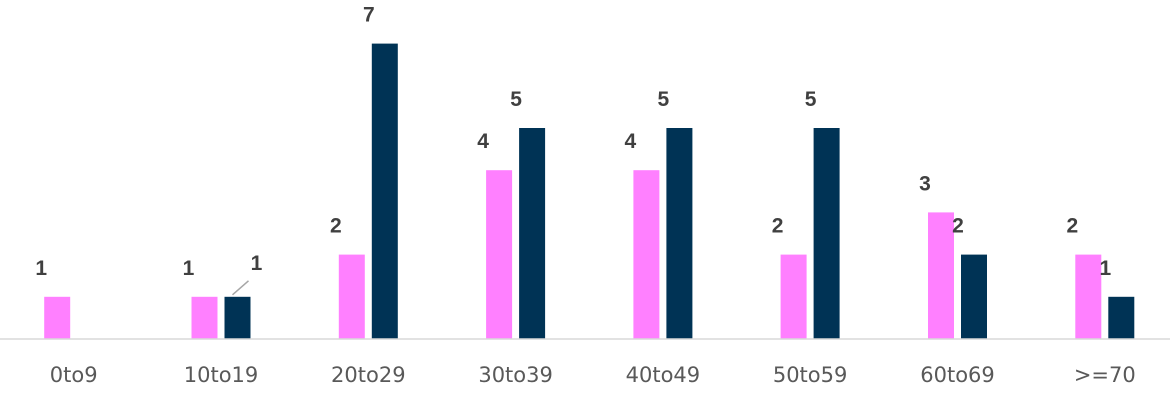 Image resolution: width=1170 pixels, height=394 pixels. Describe the element at coordinates (351, 296) in the screenshot. I see `bar-series1-20to29` at that location.